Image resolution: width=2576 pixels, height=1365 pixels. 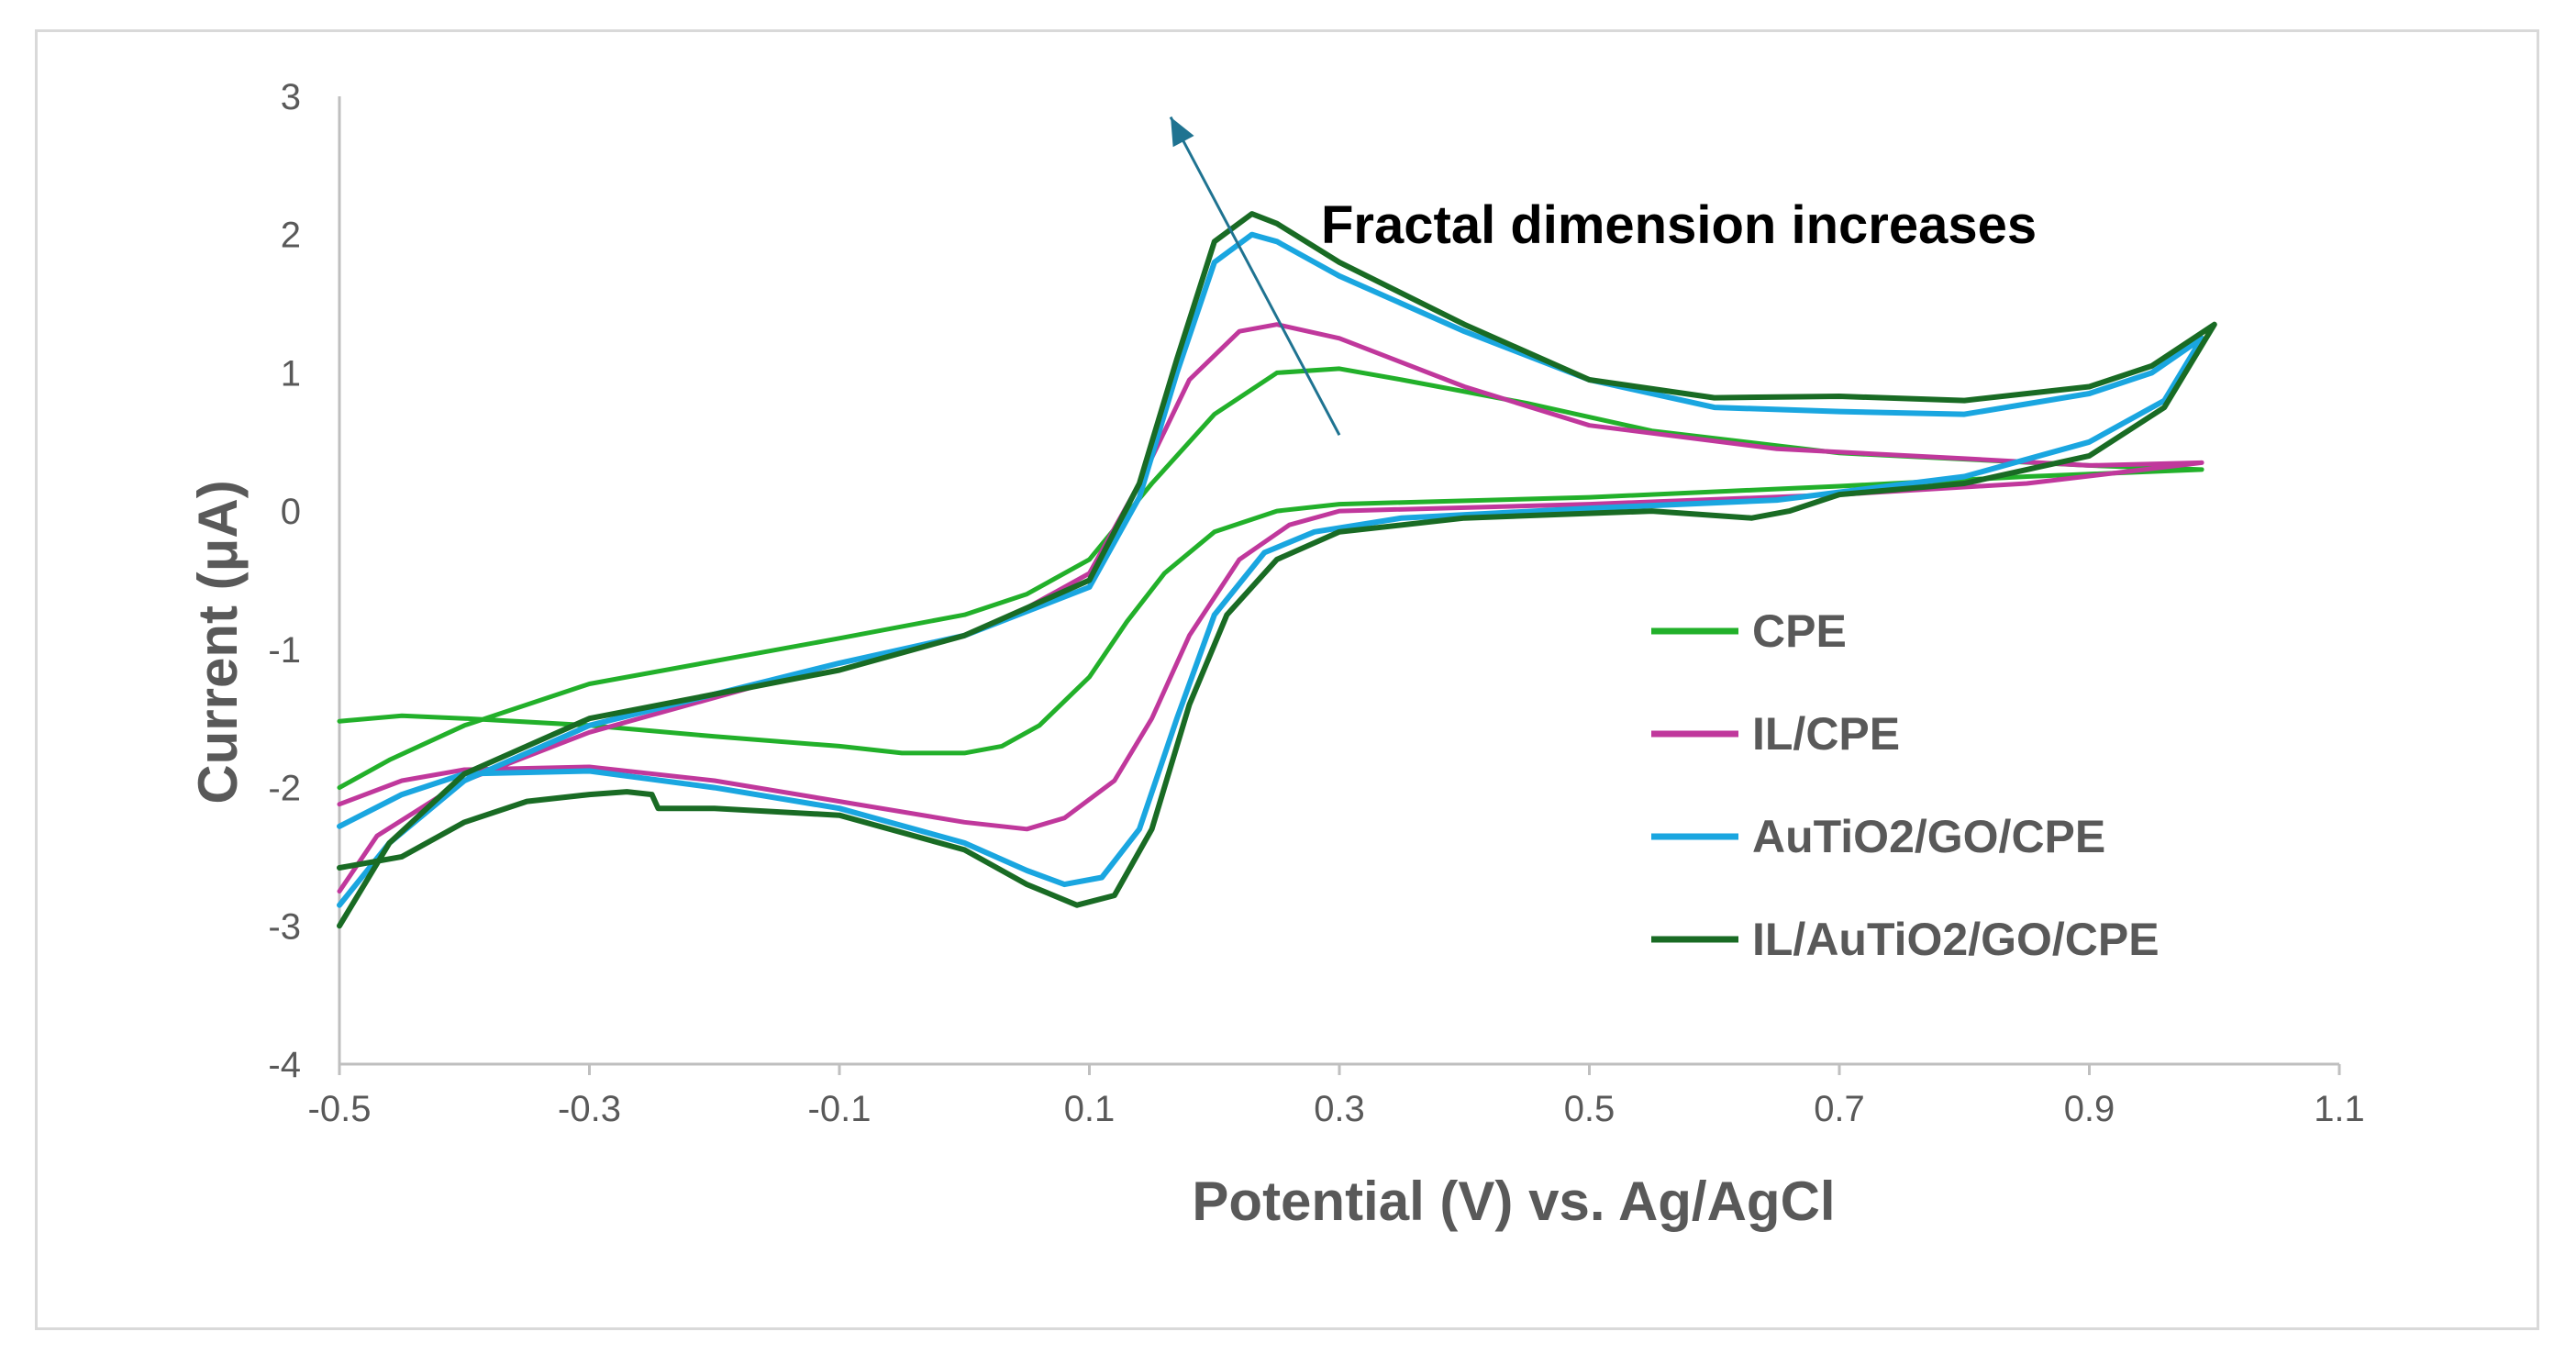 I want to click on x-tick-label: -0.5, so click(x=340, y=1109).